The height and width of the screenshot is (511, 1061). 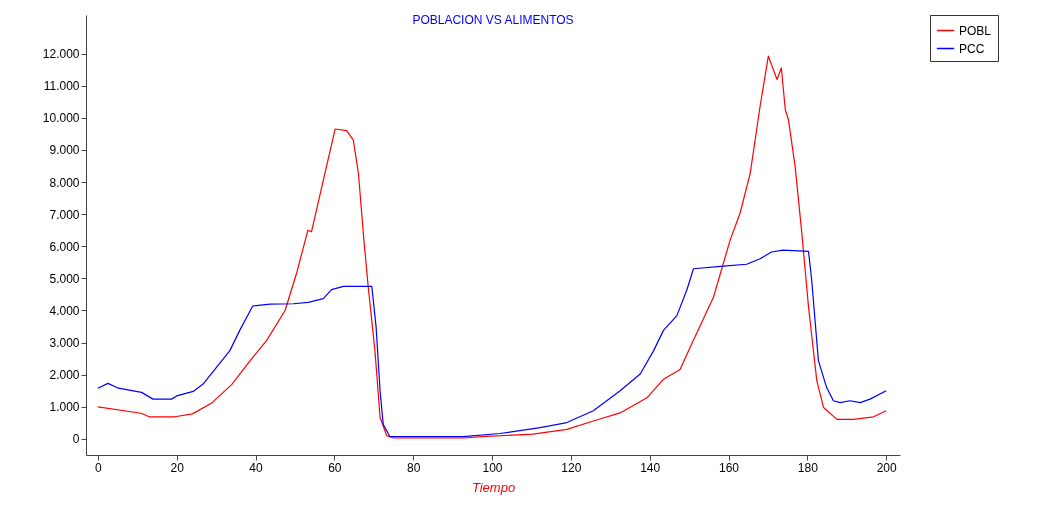 What do you see at coordinates (61, 54) in the screenshot?
I see `y-tick-label: 12.000` at bounding box center [61, 54].